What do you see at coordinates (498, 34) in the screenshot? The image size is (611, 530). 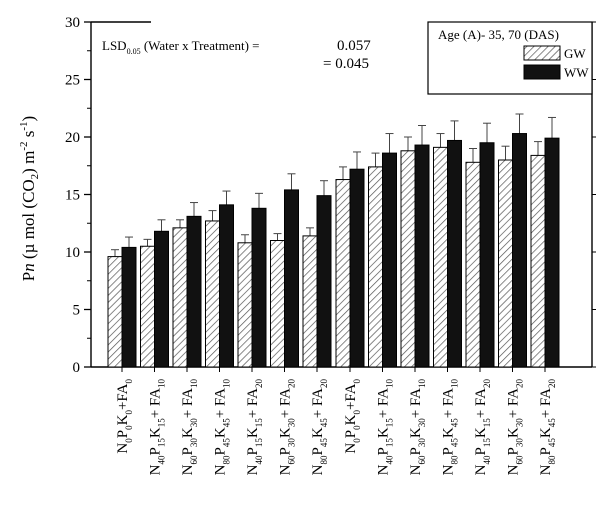 I see `legend-title: Age (A)- 35, 70 (DAS)` at bounding box center [498, 34].